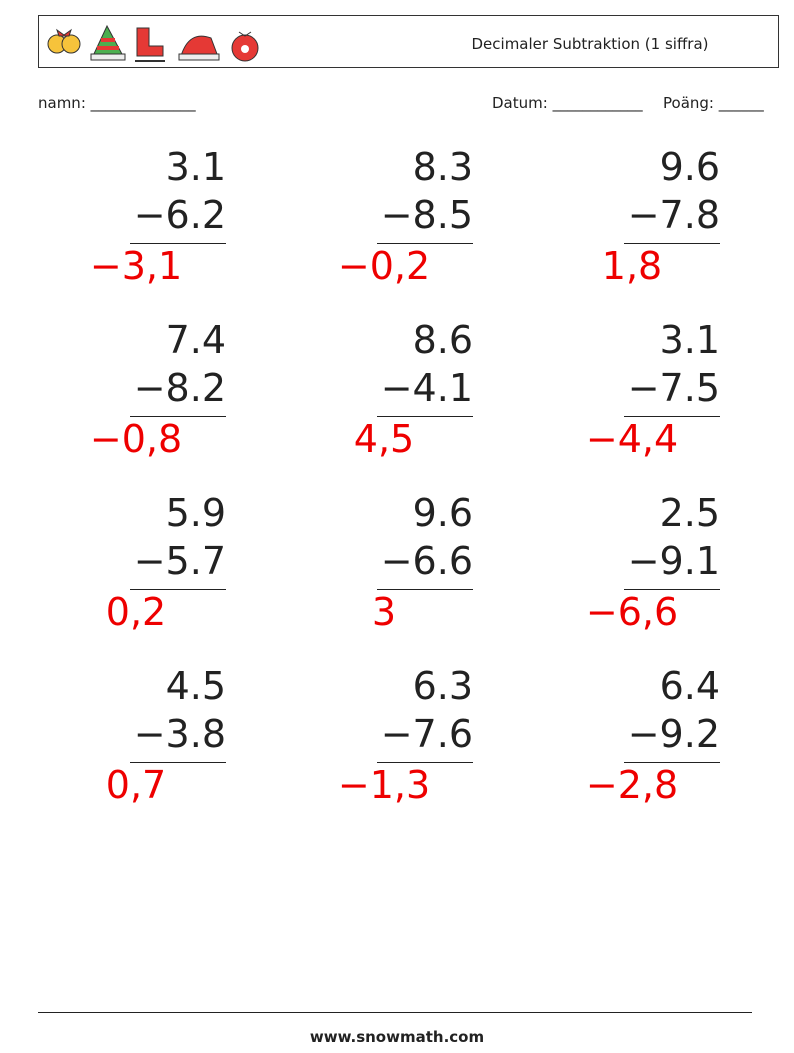  I want to click on gift-bag-icon, so click(245, 46).